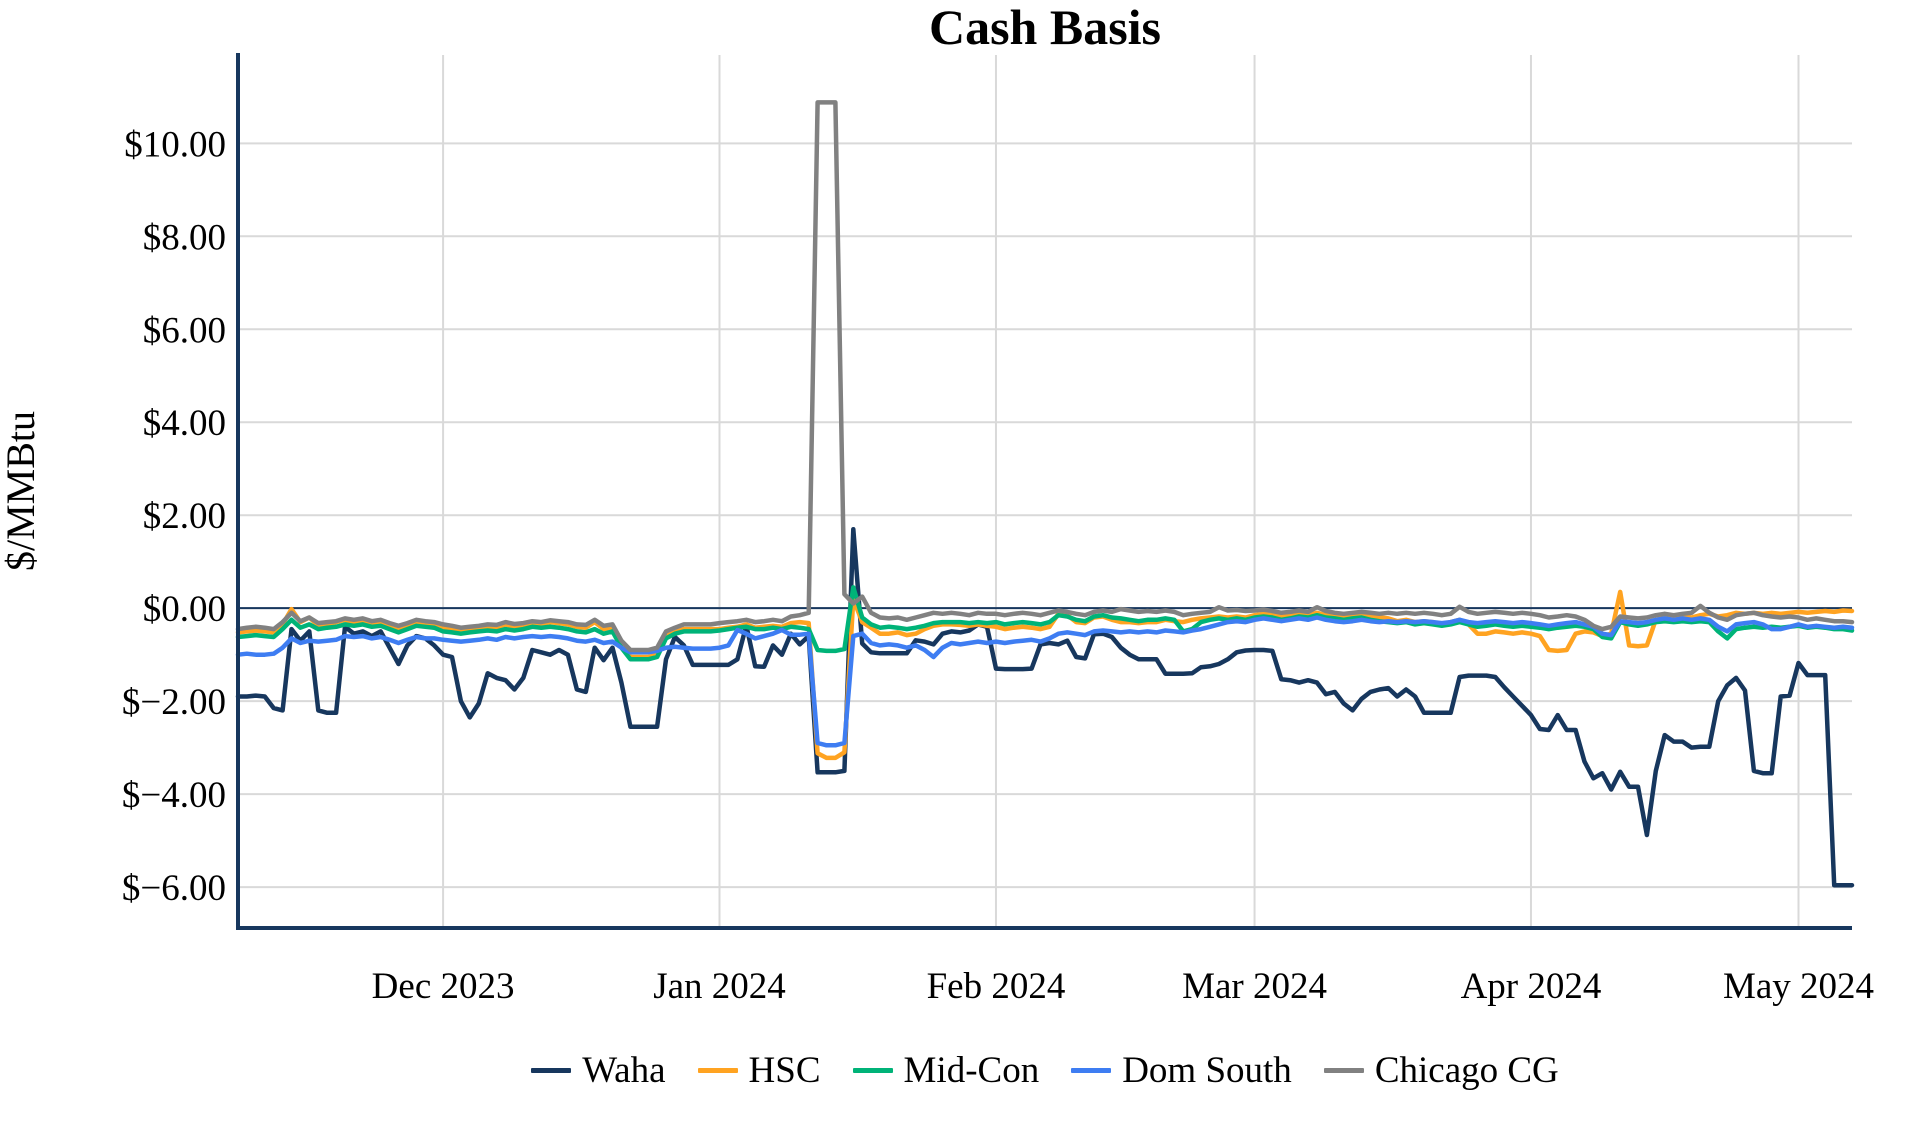 The height and width of the screenshot is (1128, 1920). I want to click on legend-item-waha: Waha, so click(598, 1070).